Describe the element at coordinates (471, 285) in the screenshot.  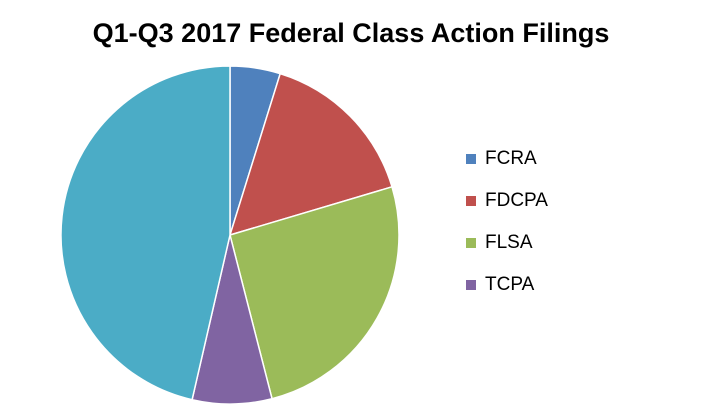
I see `legend-swatch-tcpa` at that location.